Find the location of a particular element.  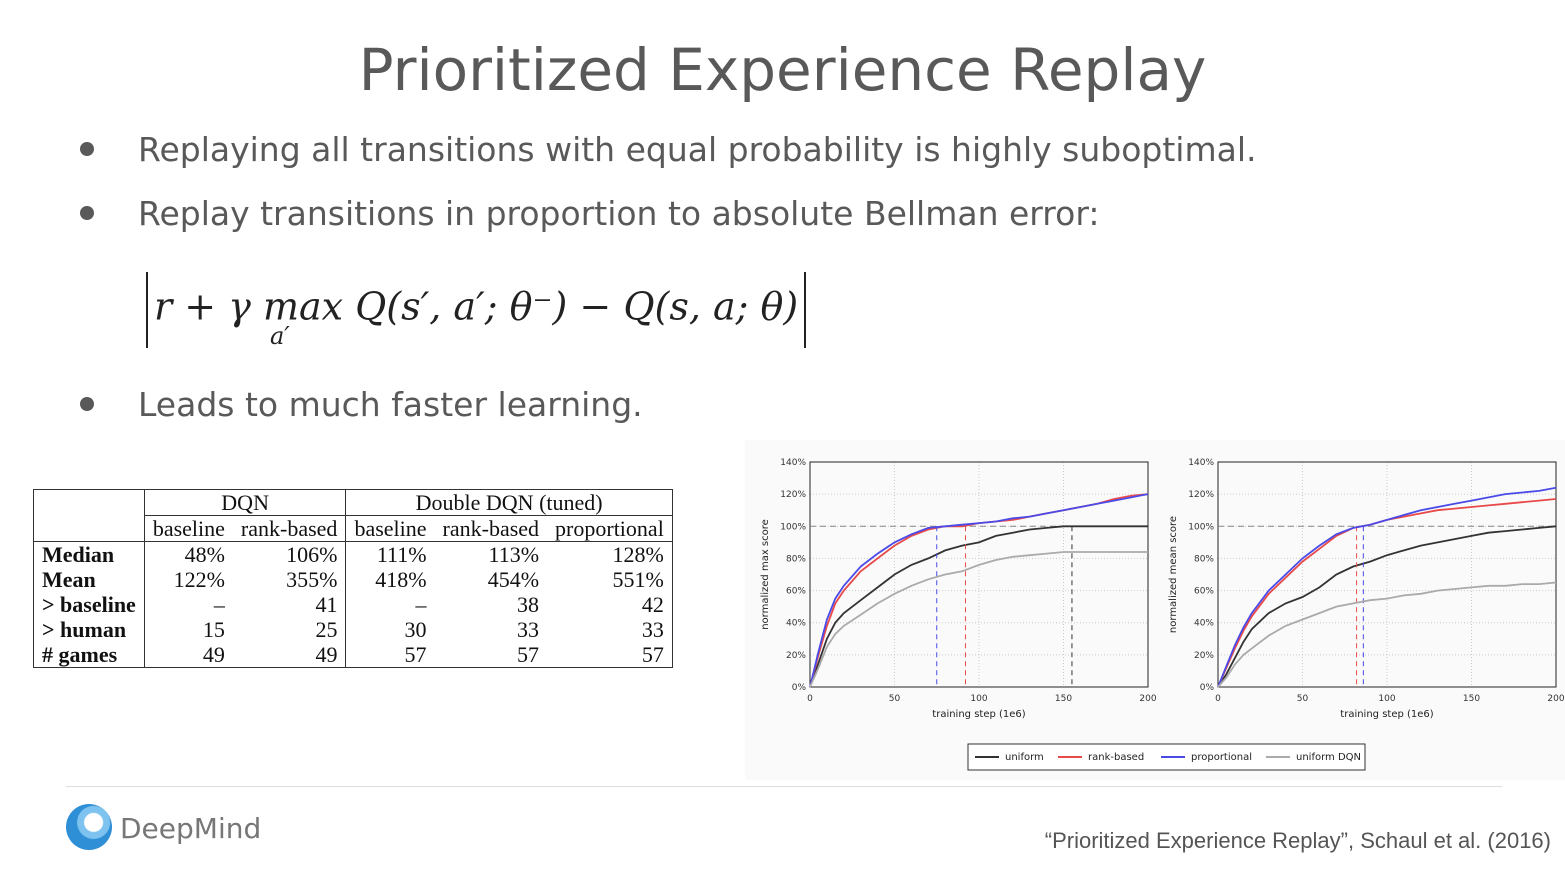

table-row: # games 49 49 57 57 57 is located at coordinates (353, 655).